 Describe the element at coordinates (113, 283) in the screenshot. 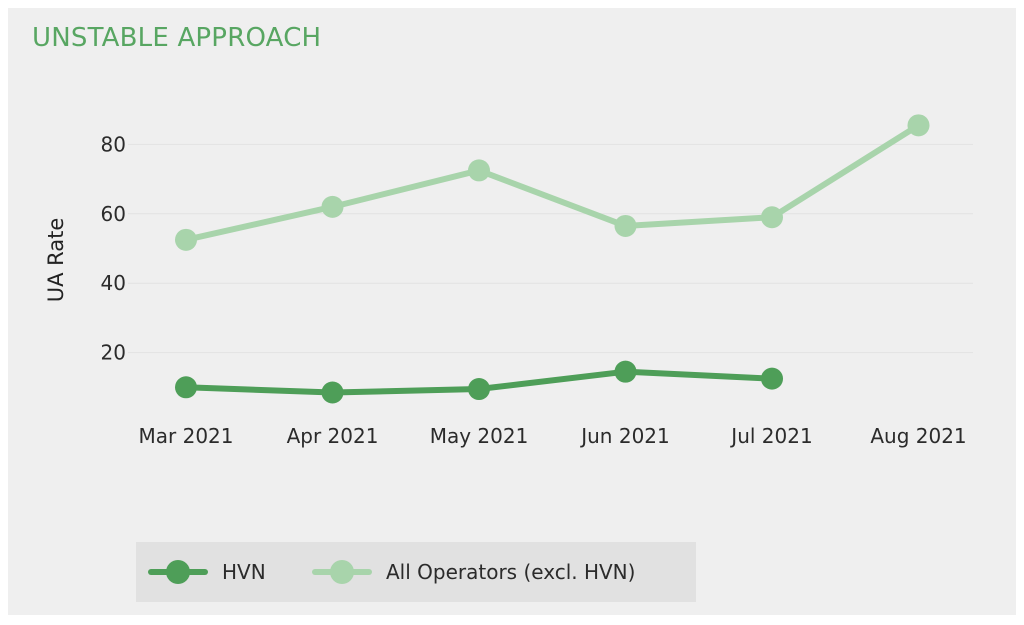

I see `y-tick-label: 40` at that location.